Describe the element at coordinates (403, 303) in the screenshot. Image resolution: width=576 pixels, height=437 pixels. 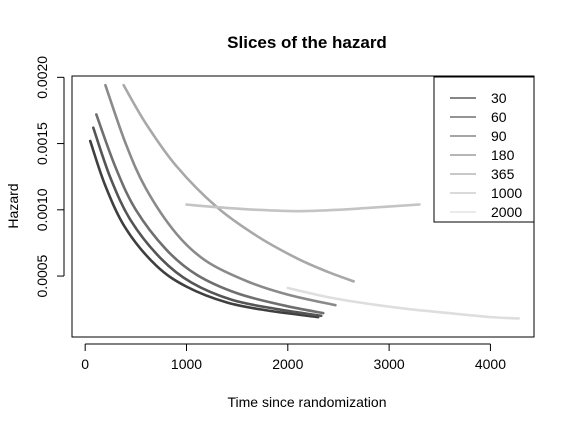
I see `series-line-2000` at that location.